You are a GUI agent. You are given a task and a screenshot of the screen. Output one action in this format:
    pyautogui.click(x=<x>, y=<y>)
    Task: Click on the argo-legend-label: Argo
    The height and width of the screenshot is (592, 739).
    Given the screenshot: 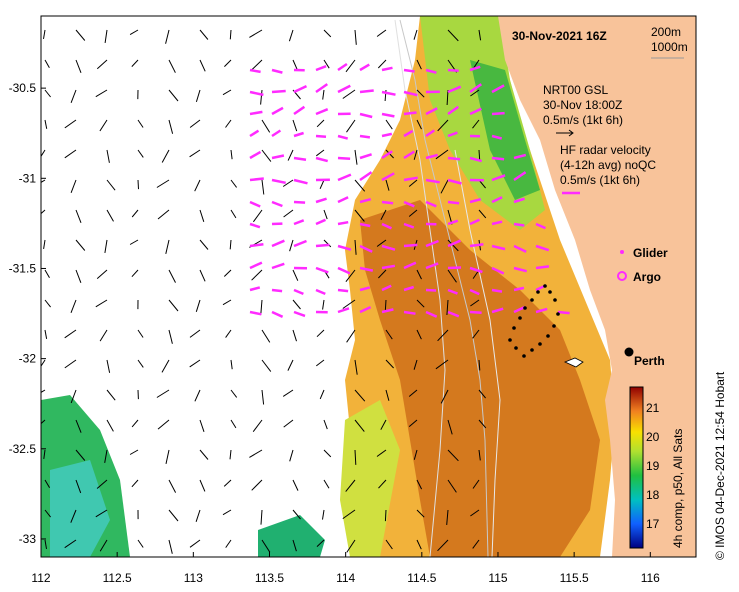 What is the action you would take?
    pyautogui.click(x=647, y=277)
    